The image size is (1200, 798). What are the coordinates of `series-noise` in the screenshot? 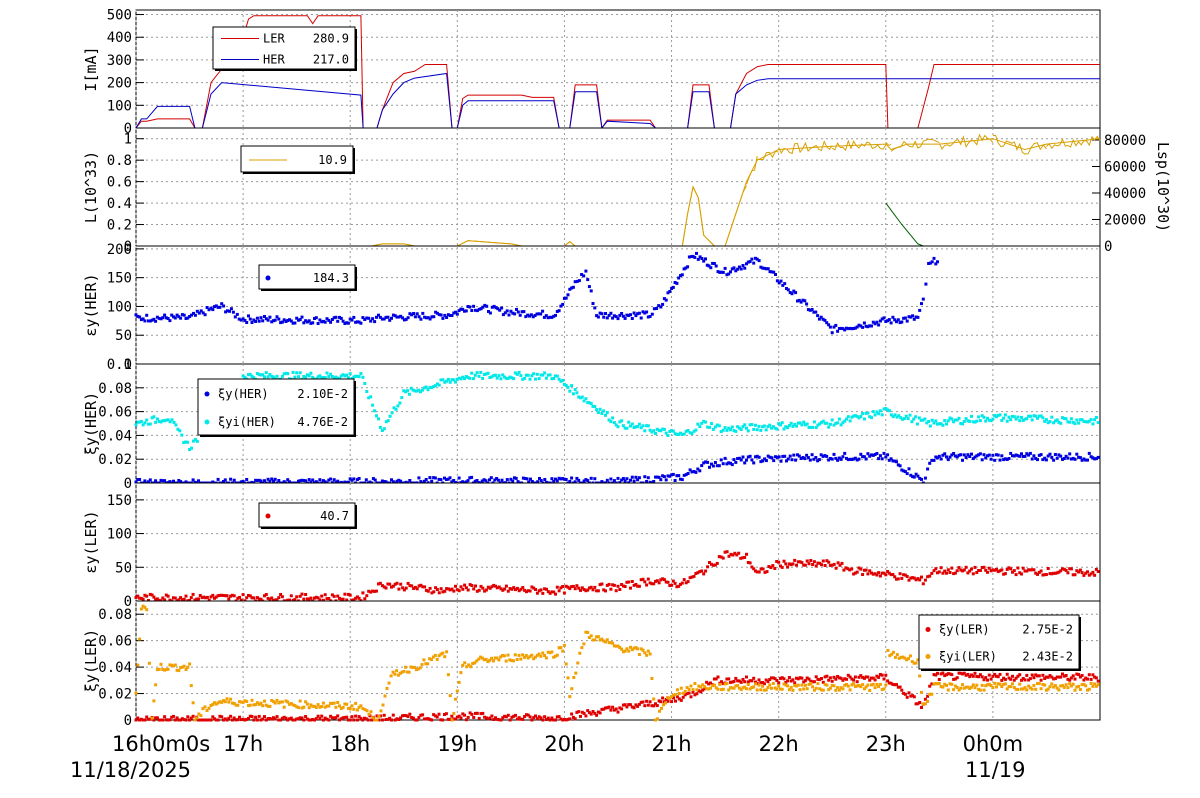 It's located at (805, 147).